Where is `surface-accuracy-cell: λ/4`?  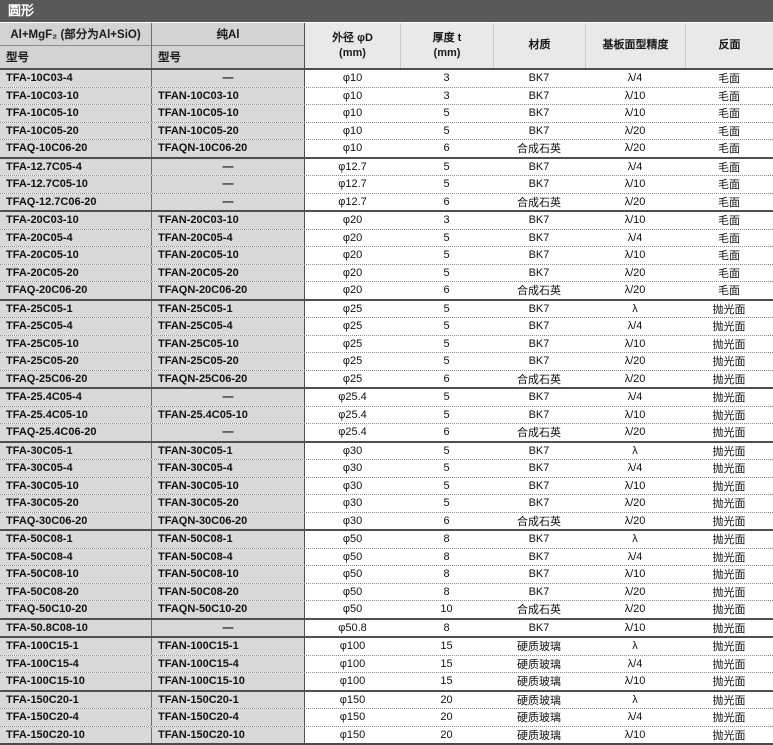
surface-accuracy-cell: λ/4 is located at coordinates (635, 78).